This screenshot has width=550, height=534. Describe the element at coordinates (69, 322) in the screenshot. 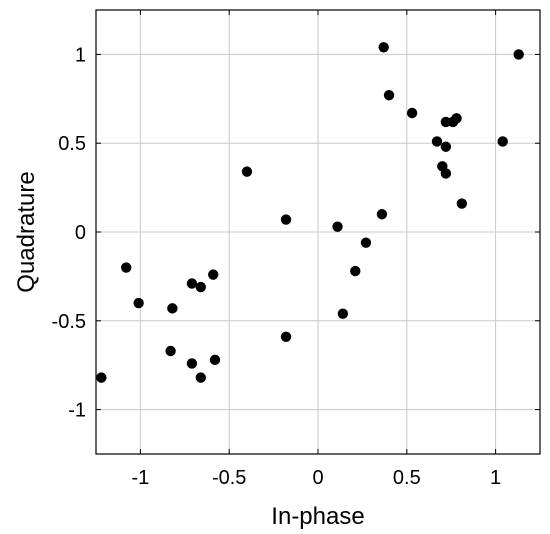

I see `y-tick-label: -0.5` at that location.